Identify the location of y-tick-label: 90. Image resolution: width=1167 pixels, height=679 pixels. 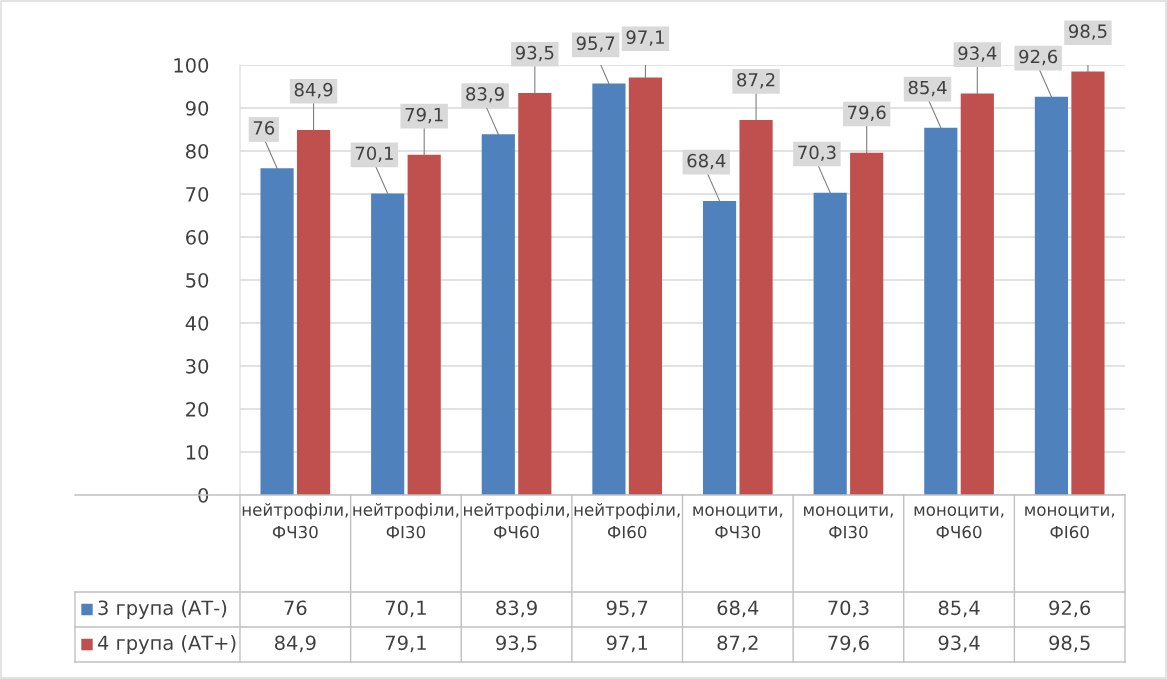
(197, 108).